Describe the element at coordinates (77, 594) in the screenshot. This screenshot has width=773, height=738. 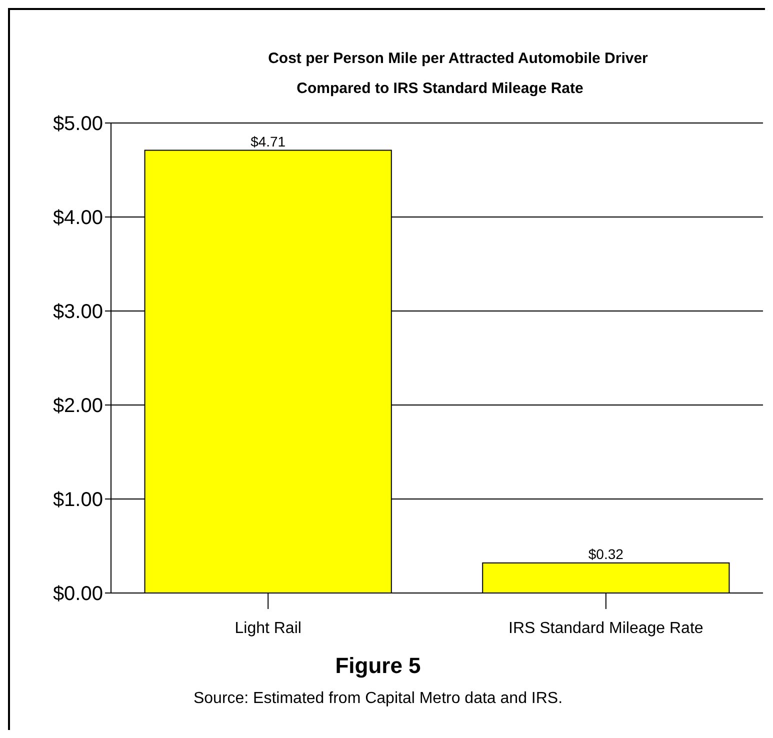
I see `y-tick-label: $0.00` at that location.